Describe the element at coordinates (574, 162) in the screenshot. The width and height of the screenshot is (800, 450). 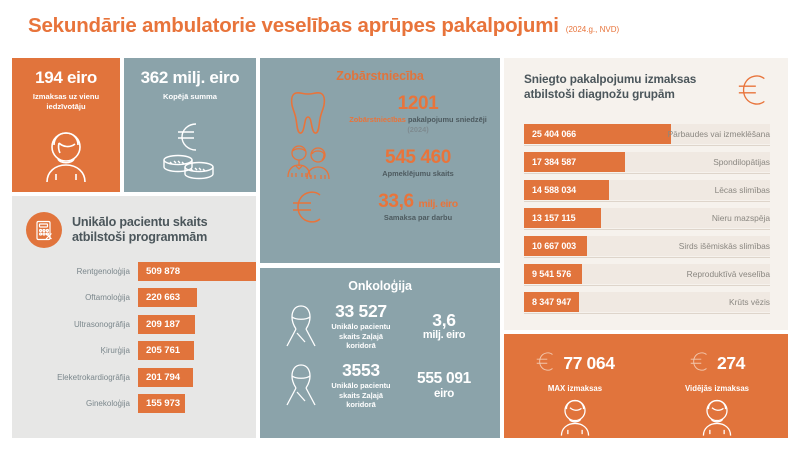
I see `bar-fill: 17 384 587` at that location.